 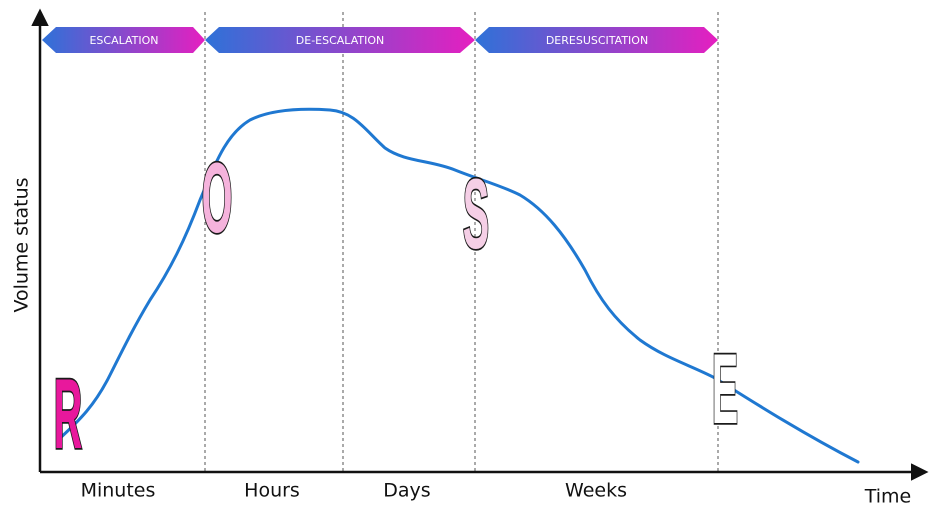 I want to click on time-label: Days, so click(x=406, y=491).